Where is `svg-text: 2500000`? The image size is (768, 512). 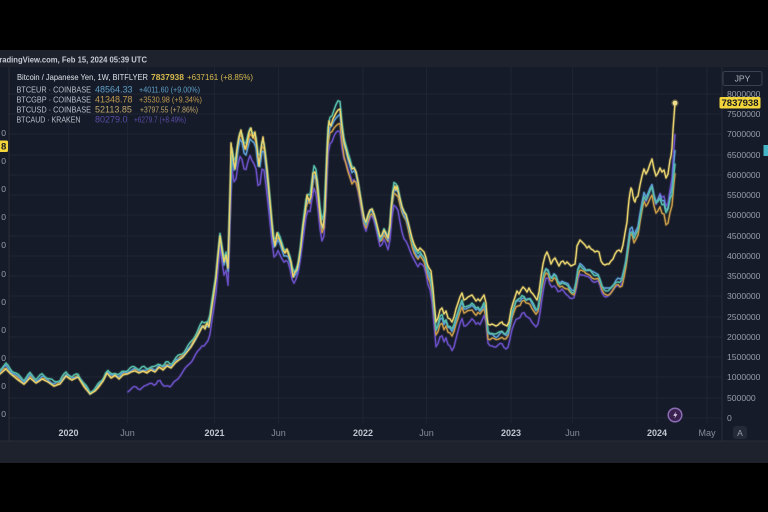
svg-text: 2500000 is located at coordinates (744, 317).